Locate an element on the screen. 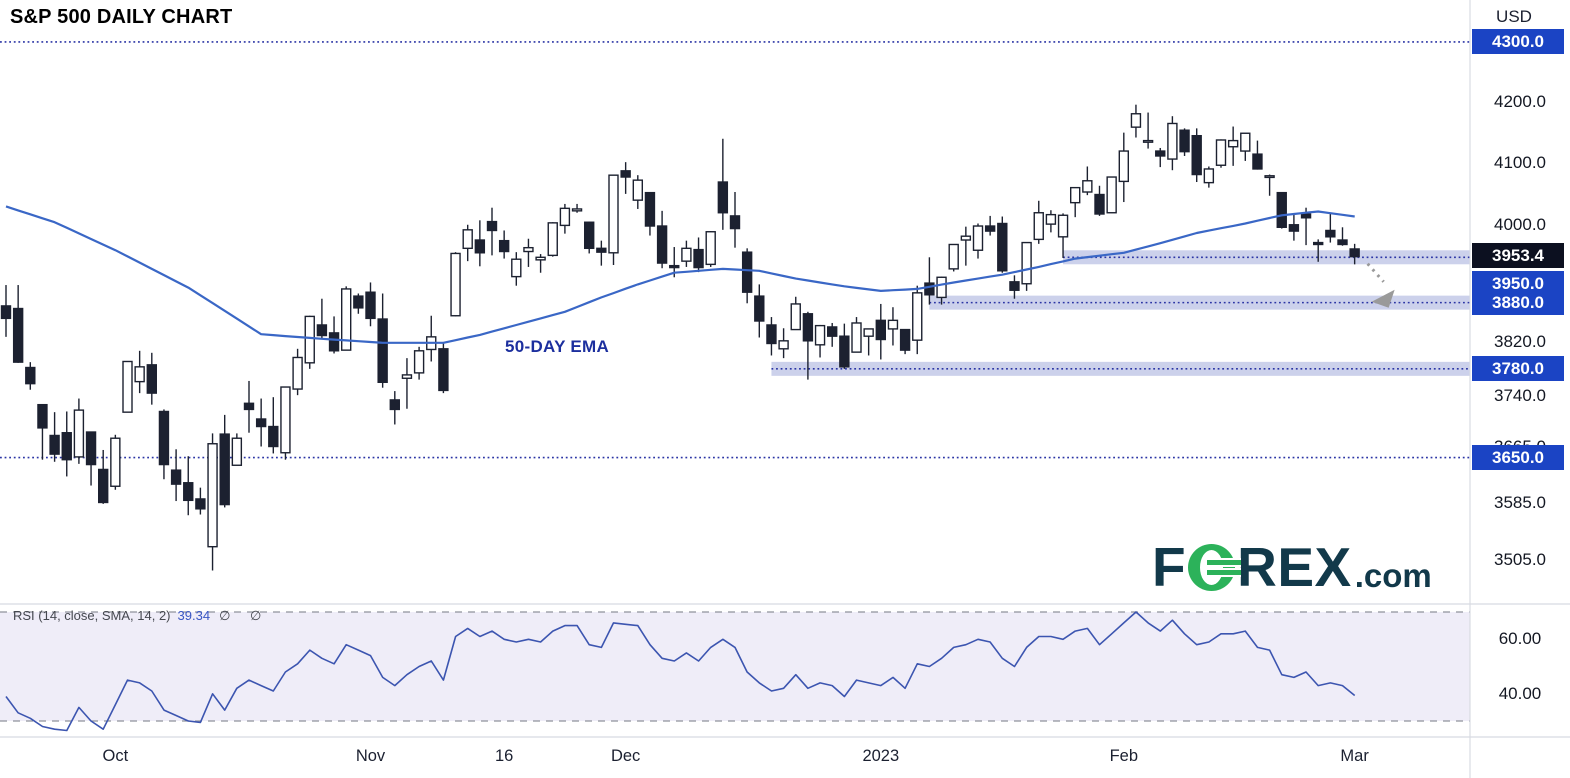  chart-title: S&P 500 DAILY CHART is located at coordinates (121, 17).